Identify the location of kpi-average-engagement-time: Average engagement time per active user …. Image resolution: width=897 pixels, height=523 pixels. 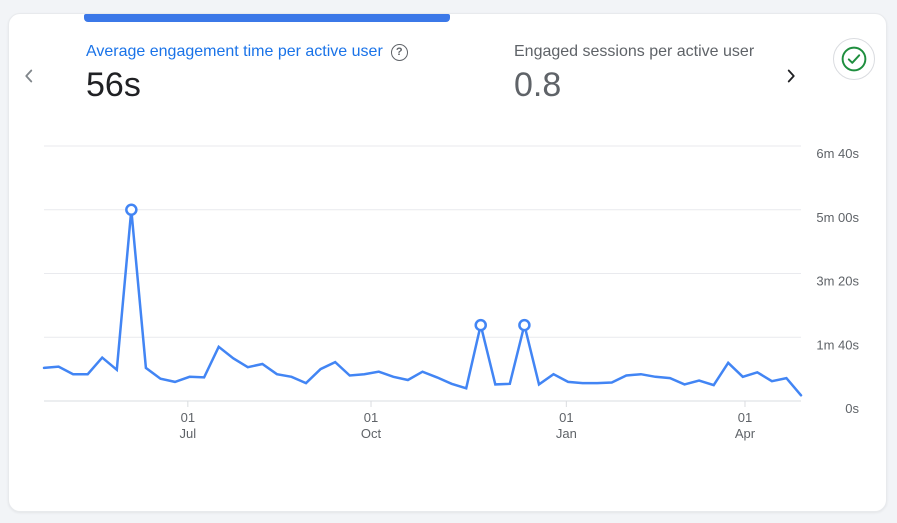
(247, 73).